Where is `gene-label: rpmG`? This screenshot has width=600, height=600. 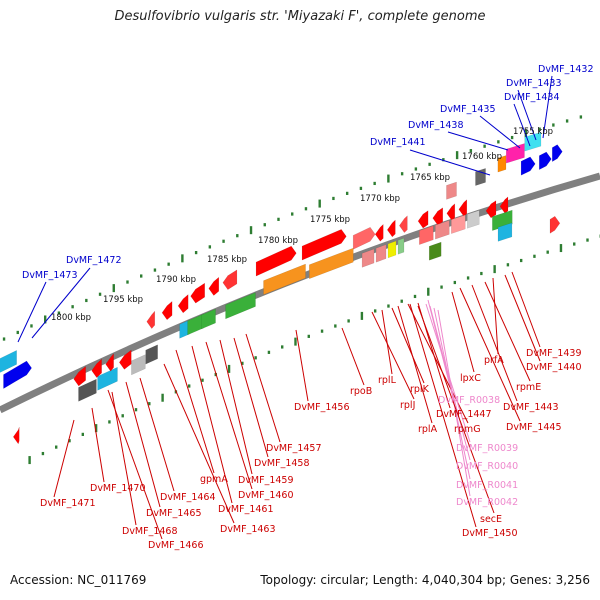
gene-label: rpmG is located at coordinates (467, 429).